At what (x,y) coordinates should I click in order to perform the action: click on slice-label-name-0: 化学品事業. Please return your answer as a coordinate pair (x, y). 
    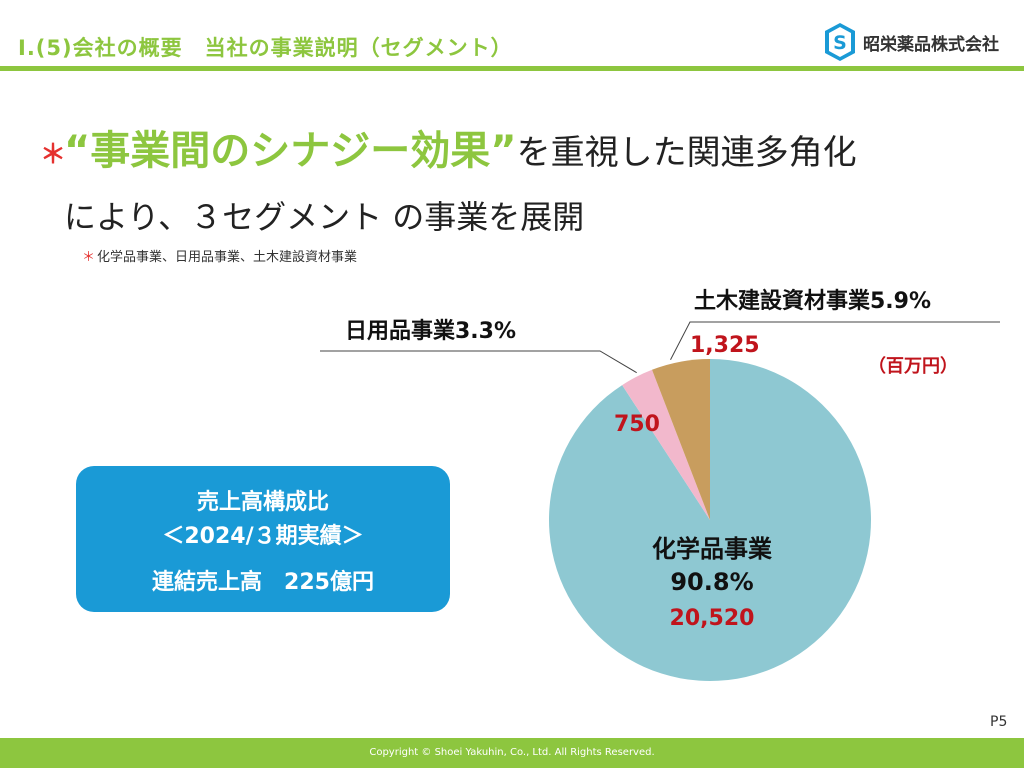
    Looking at the image, I should click on (712, 549).